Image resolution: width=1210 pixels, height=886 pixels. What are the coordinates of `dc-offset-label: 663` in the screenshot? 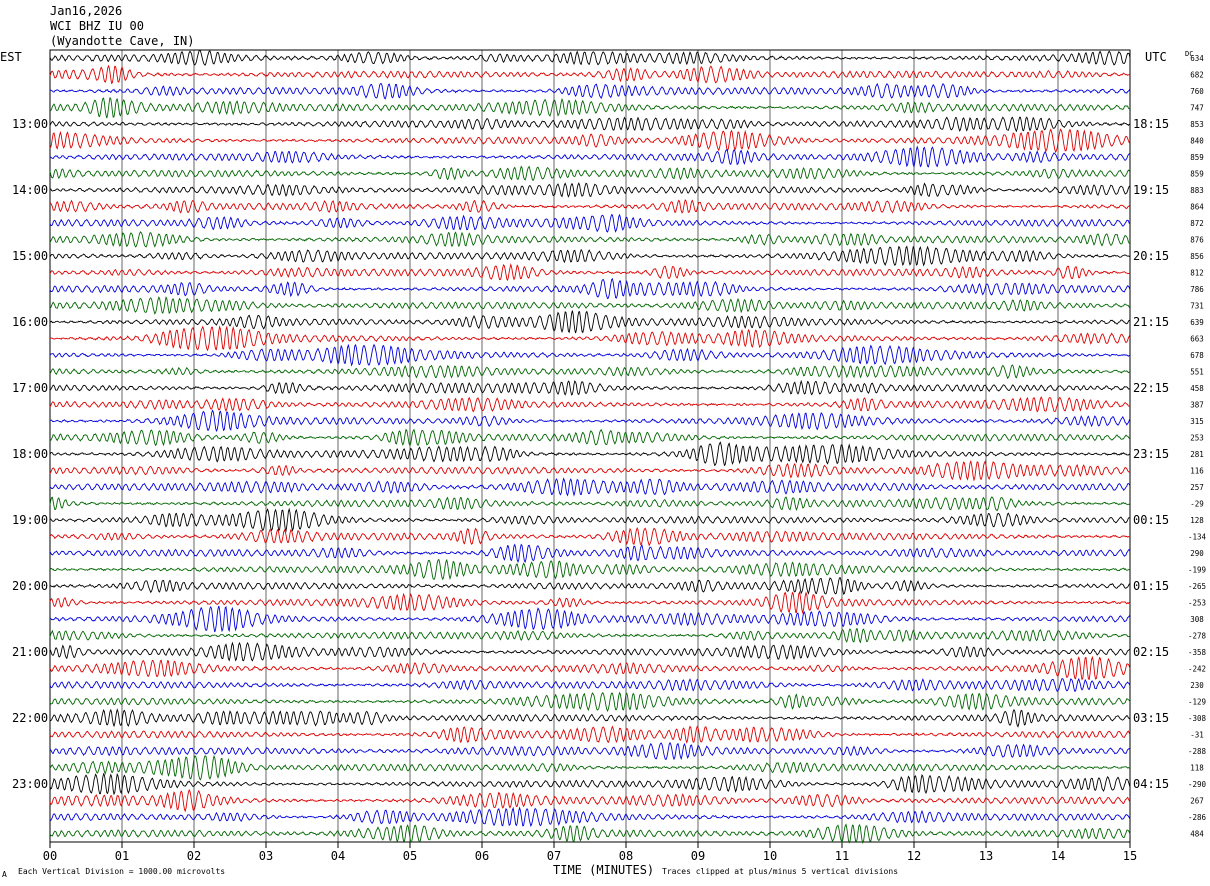 It's located at (1197, 339).